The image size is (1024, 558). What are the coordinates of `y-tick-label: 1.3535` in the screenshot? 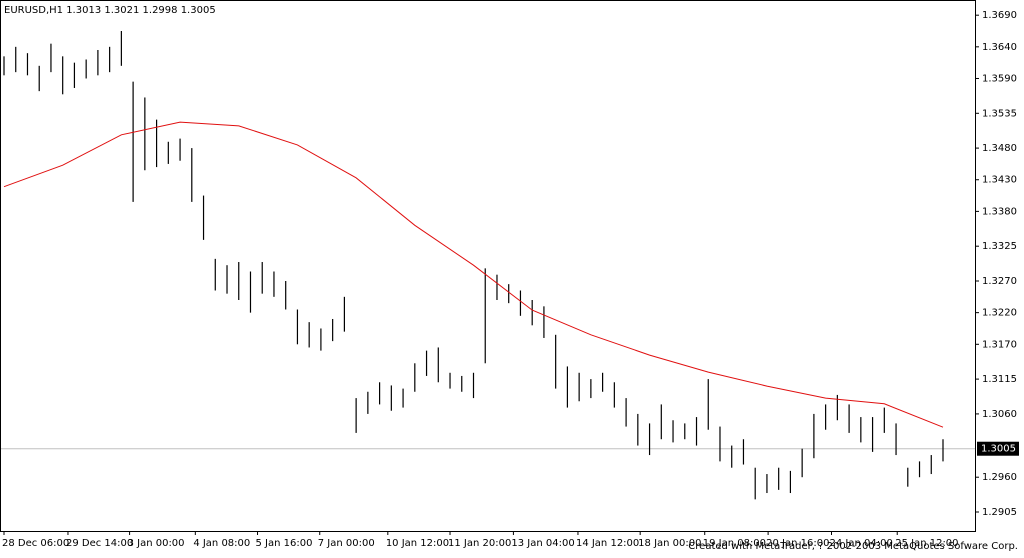 It's located at (999, 113).